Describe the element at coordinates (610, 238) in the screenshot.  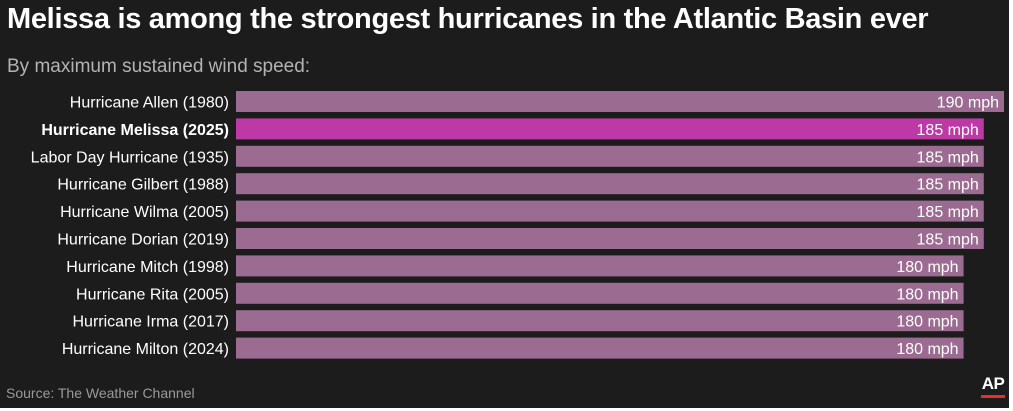
I see `bar-hurricane-dorian-2019` at that location.